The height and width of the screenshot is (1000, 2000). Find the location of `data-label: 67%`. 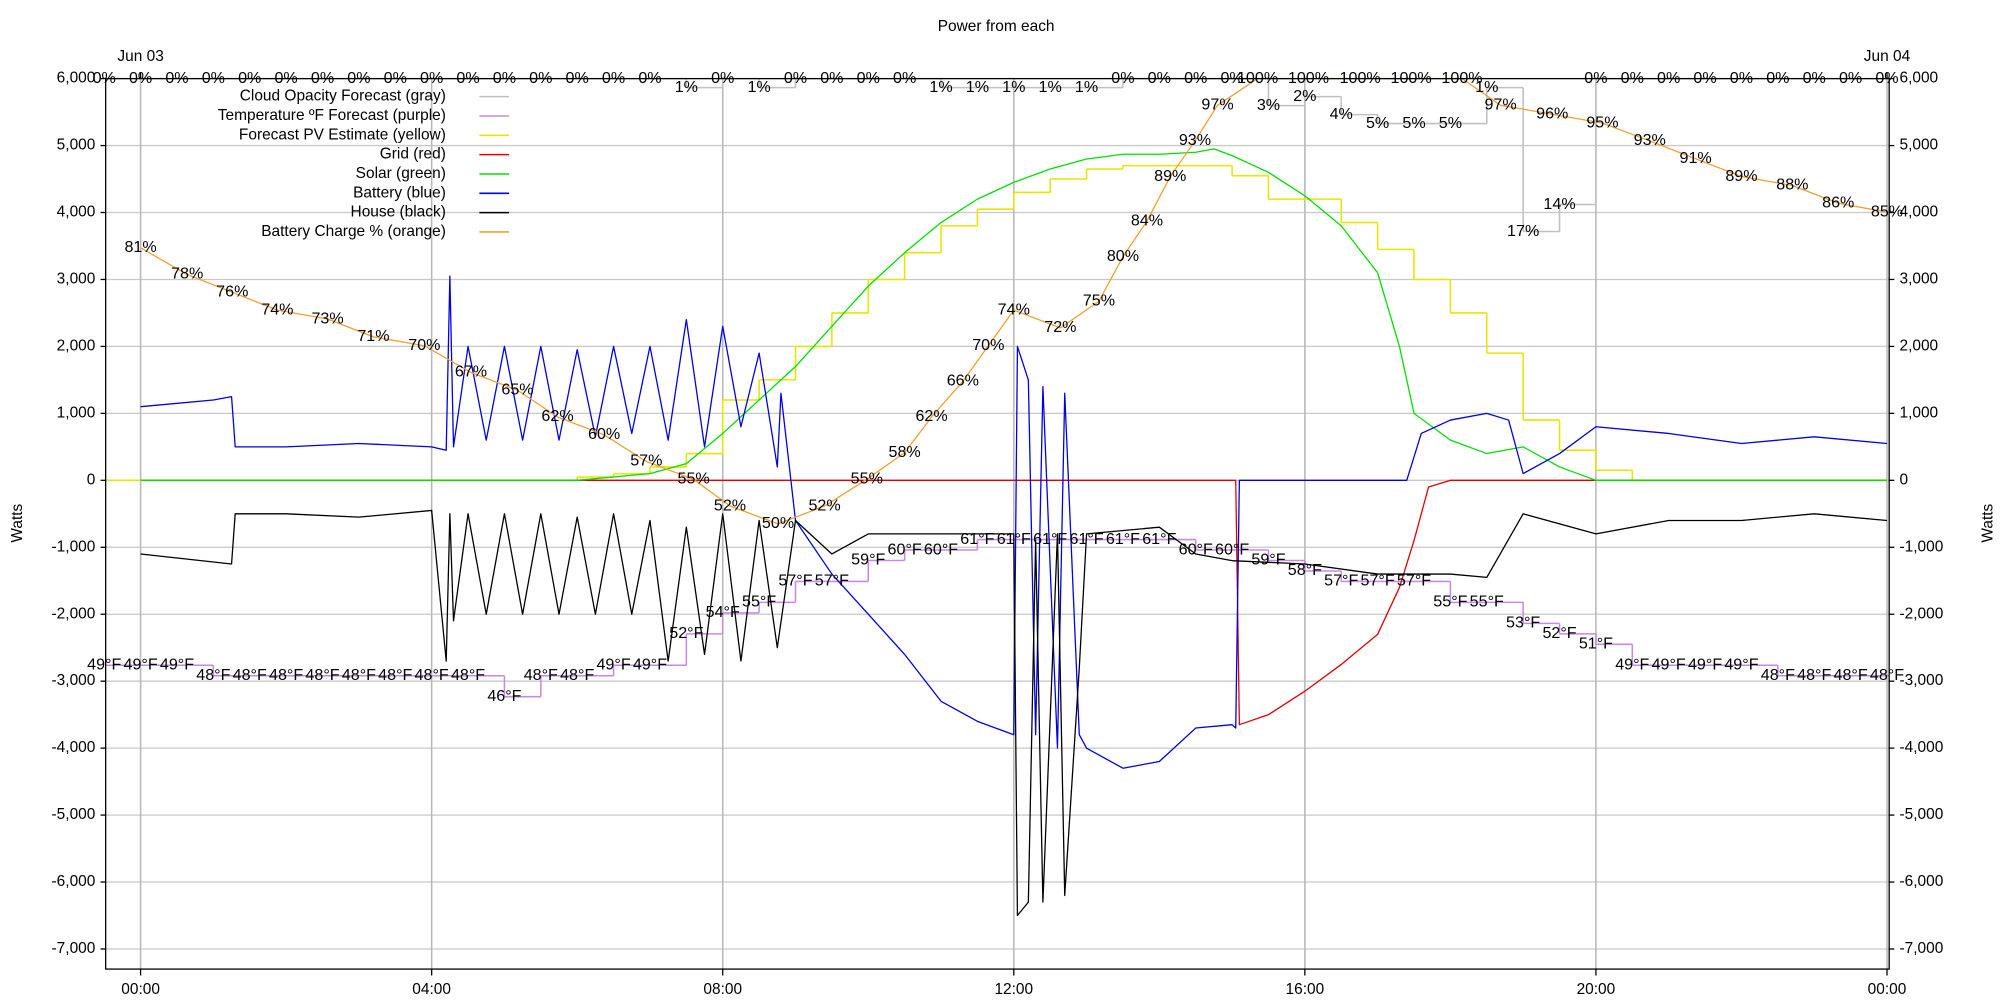

data-label: 67% is located at coordinates (471, 372).